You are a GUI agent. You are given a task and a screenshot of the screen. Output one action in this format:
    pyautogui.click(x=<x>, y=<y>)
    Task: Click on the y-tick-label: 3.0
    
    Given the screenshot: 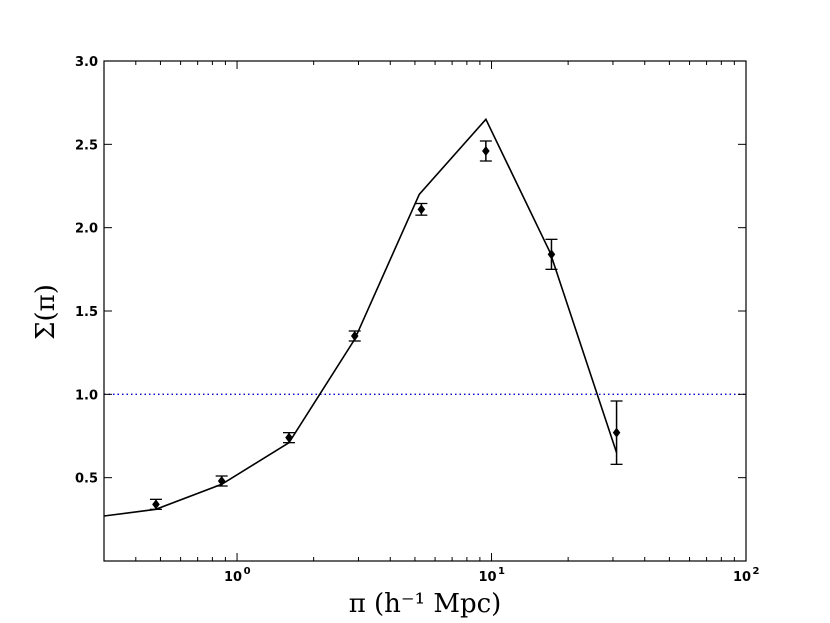 What is the action you would take?
    pyautogui.click(x=86, y=62)
    